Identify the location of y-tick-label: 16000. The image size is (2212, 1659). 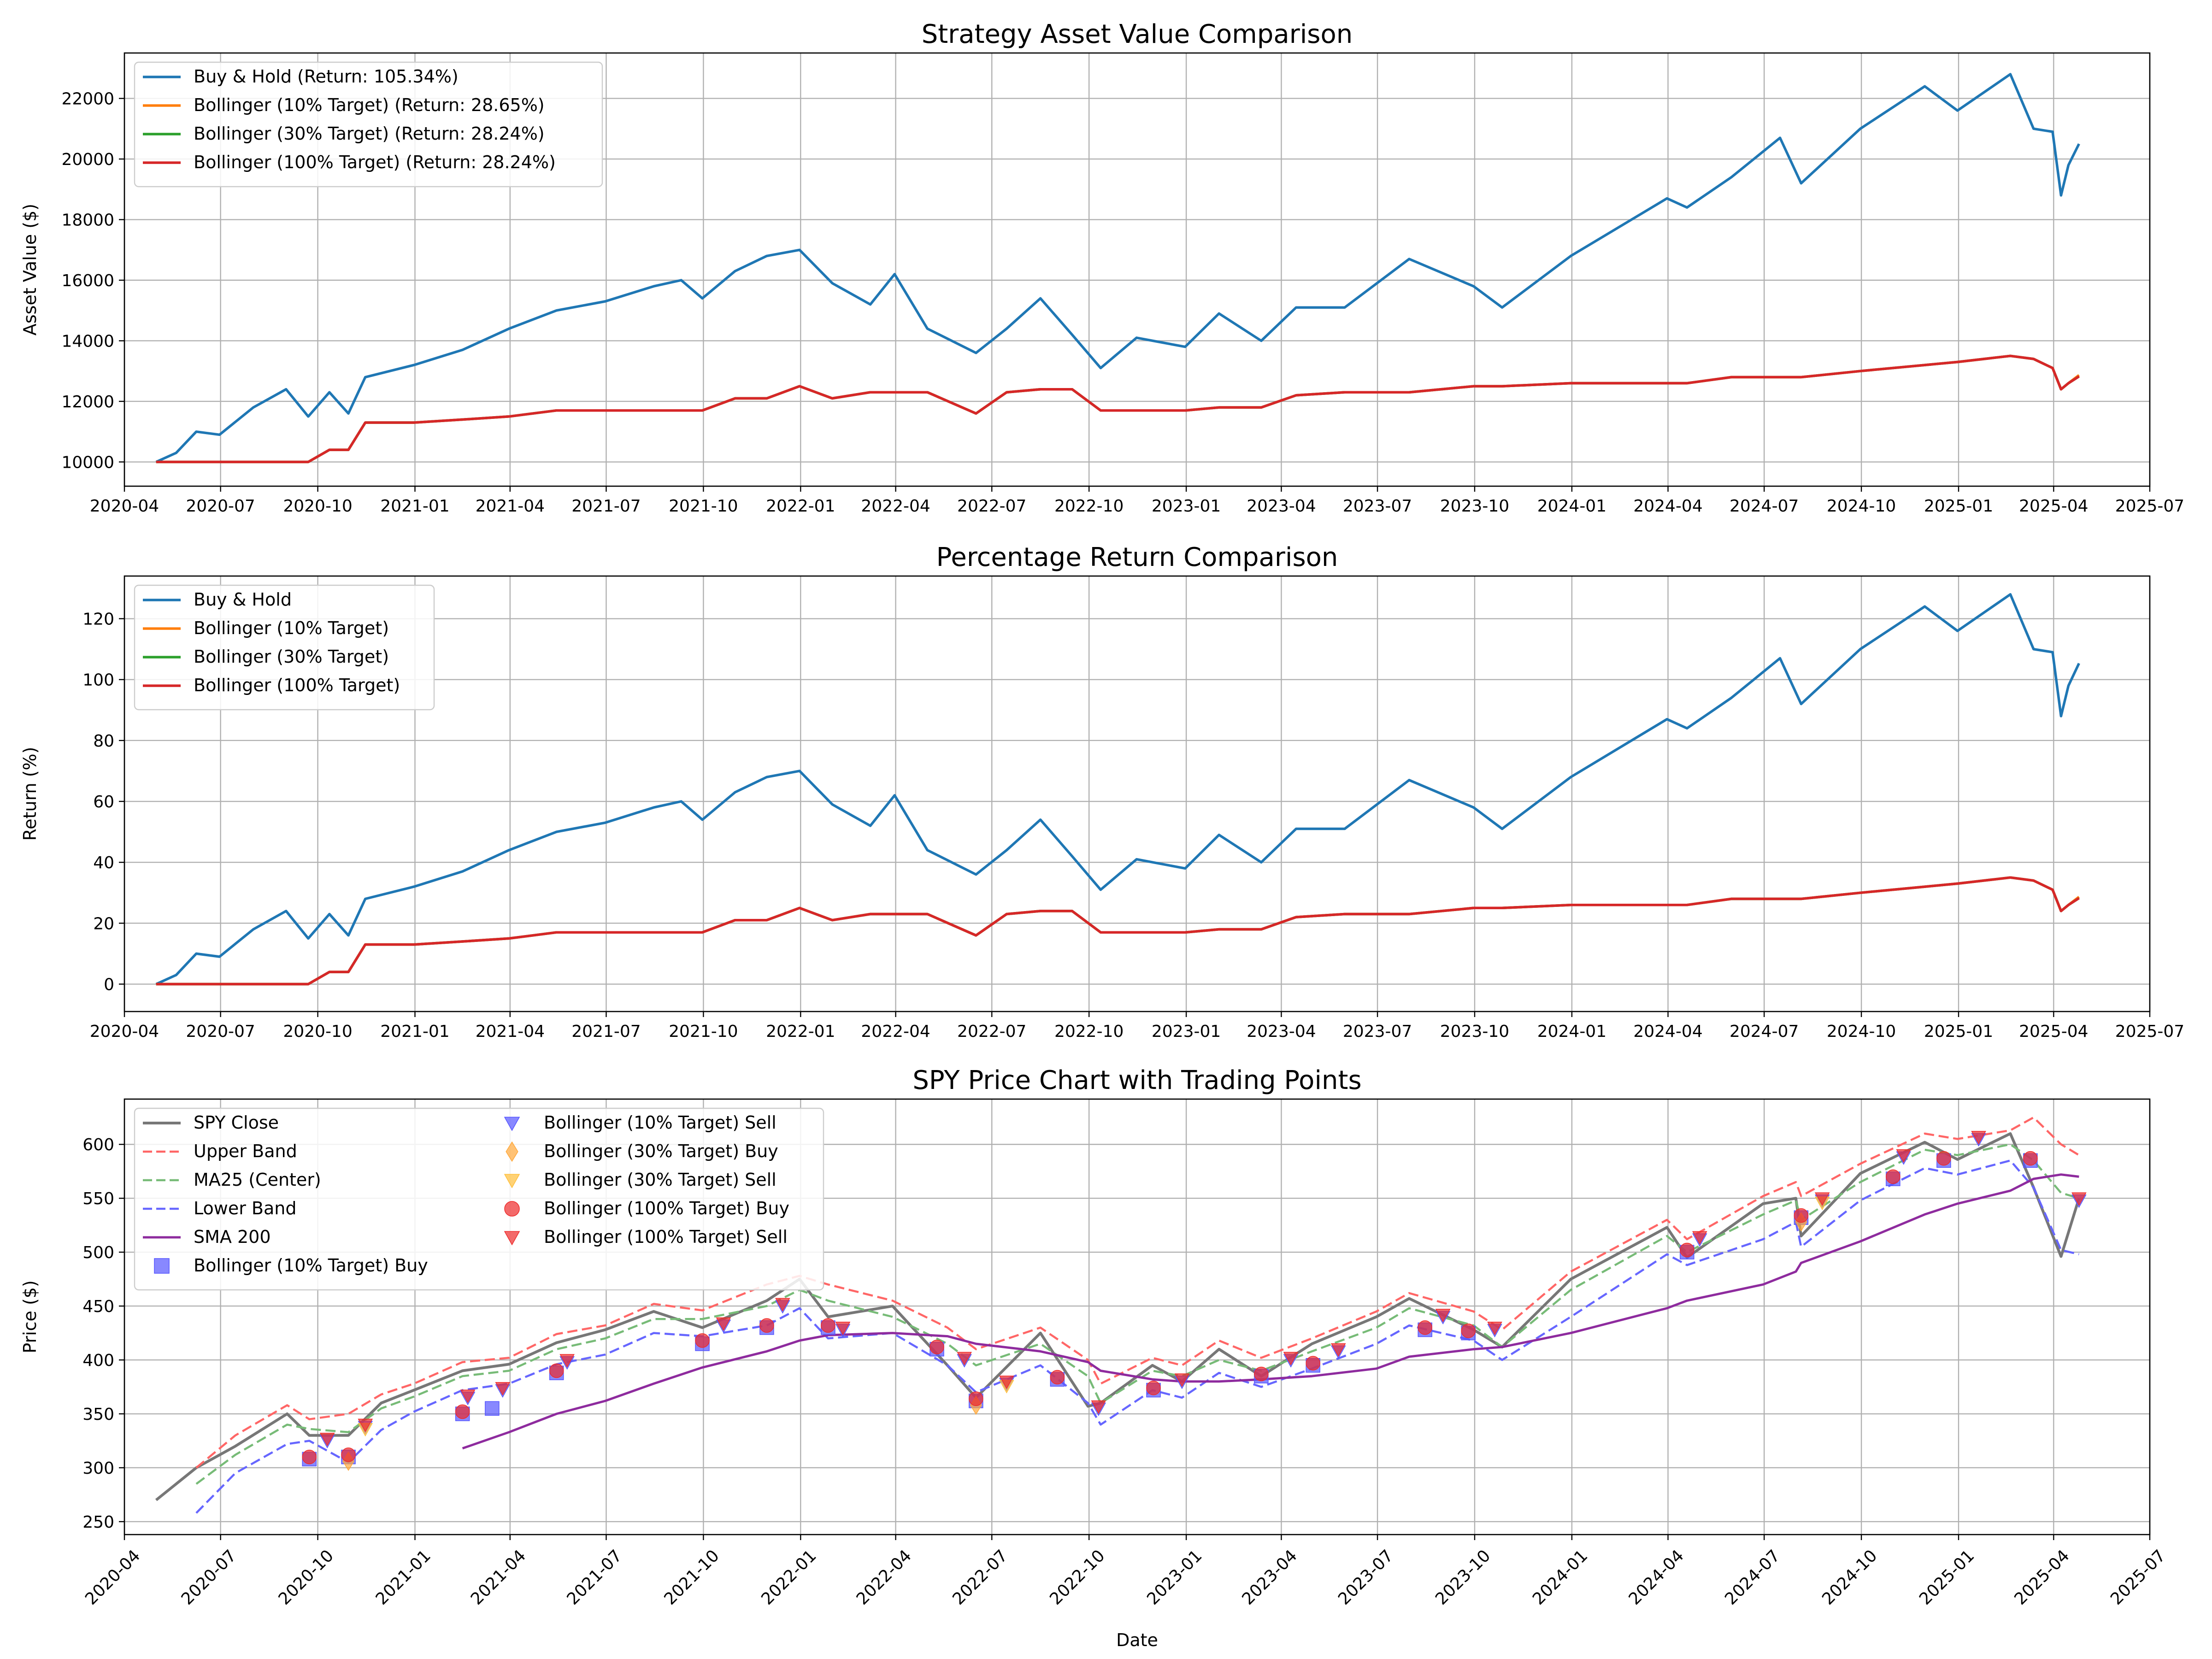
(87, 280).